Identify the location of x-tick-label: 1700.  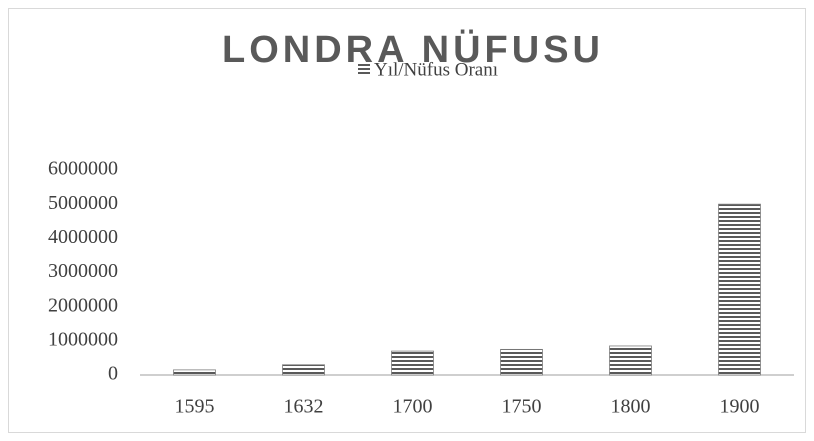
(413, 407).